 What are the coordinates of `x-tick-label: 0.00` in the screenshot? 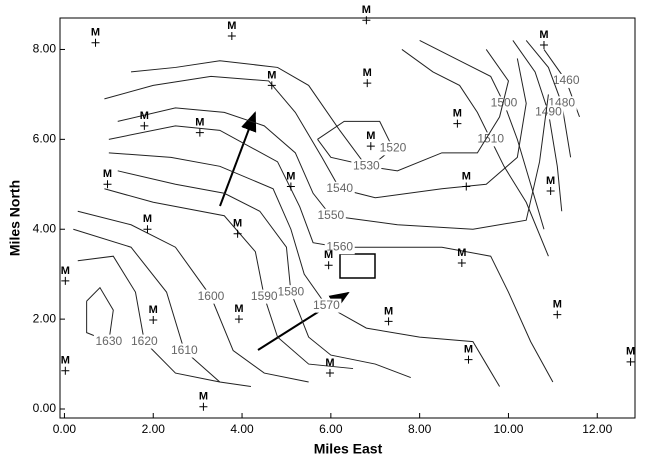 It's located at (65, 429).